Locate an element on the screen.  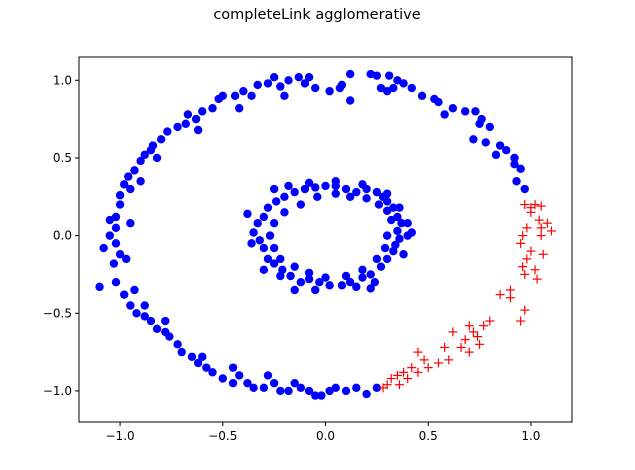
x-tick-label: −1.0 is located at coordinates (120, 436).